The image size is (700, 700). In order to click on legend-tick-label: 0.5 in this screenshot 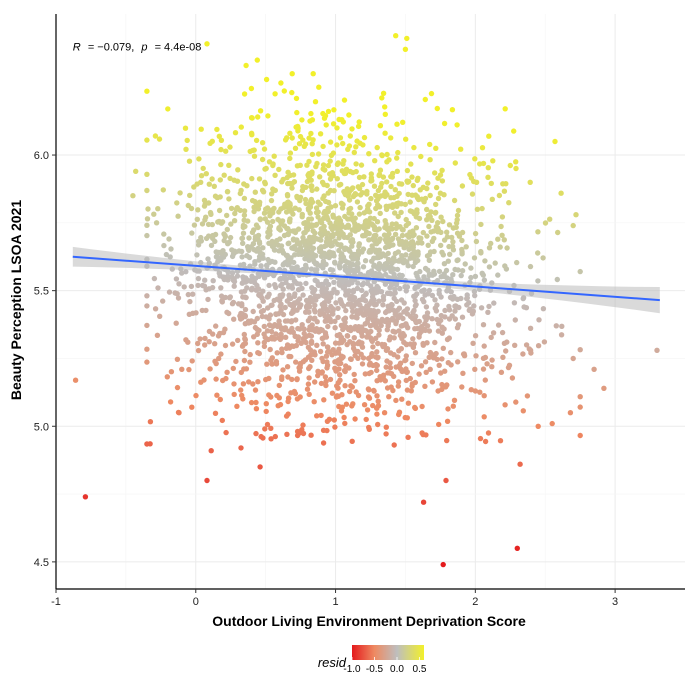, I will do `click(420, 669)`.